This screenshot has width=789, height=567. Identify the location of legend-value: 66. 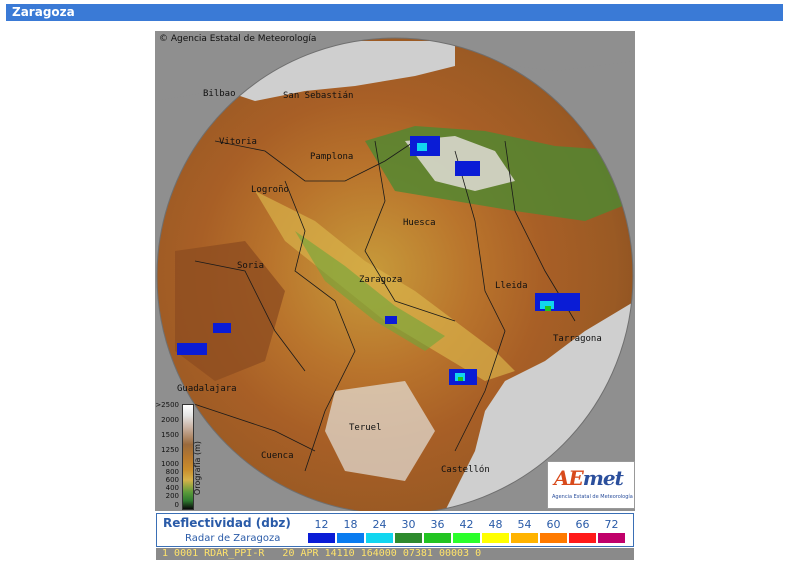
(582, 524).